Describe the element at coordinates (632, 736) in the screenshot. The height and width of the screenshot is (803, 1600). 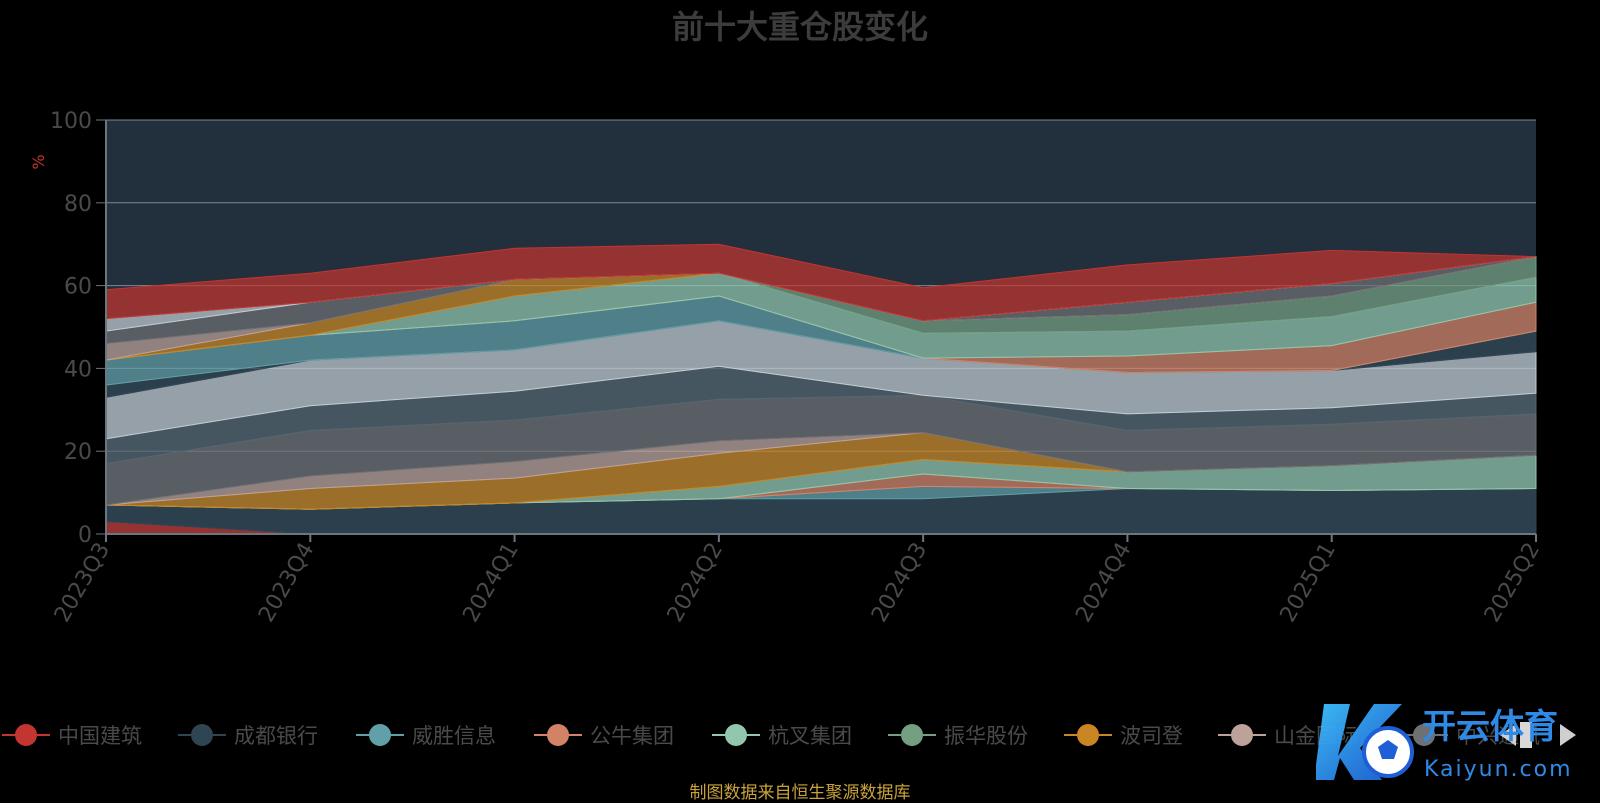
I see `legend-label: 公牛集团` at that location.